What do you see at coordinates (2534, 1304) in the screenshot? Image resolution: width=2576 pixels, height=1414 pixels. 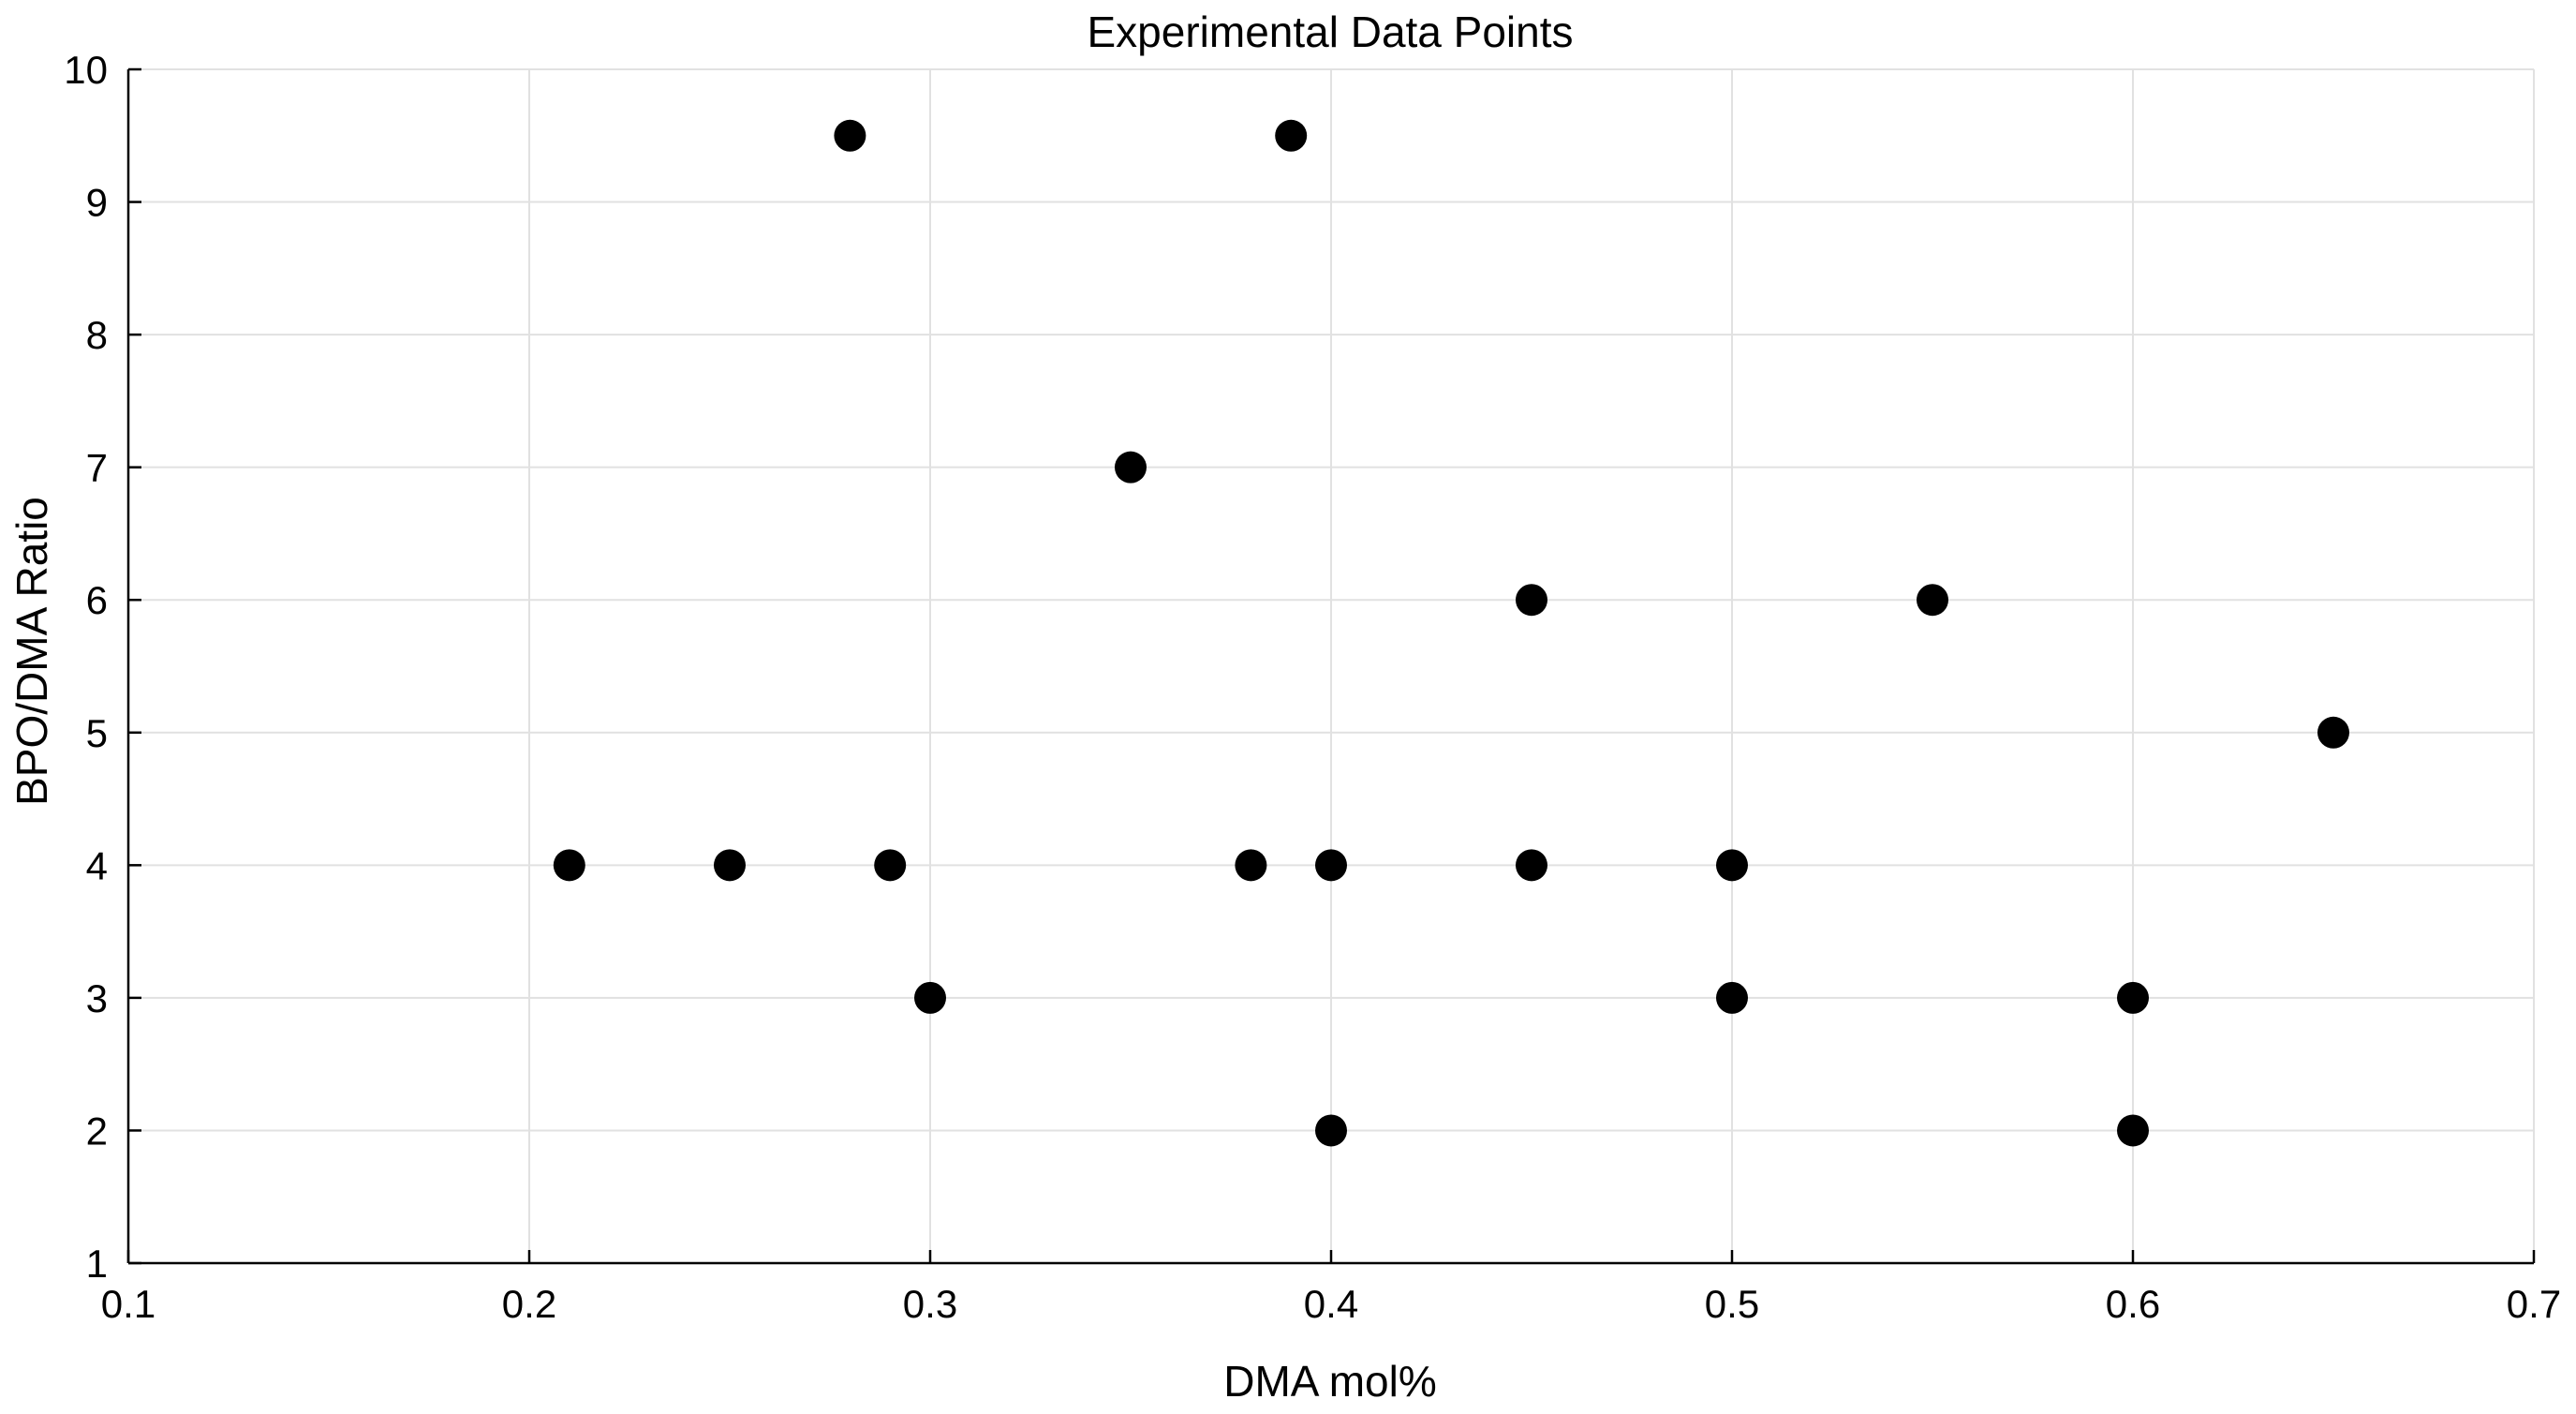 I see `x-tick-label: 0.7` at bounding box center [2534, 1304].